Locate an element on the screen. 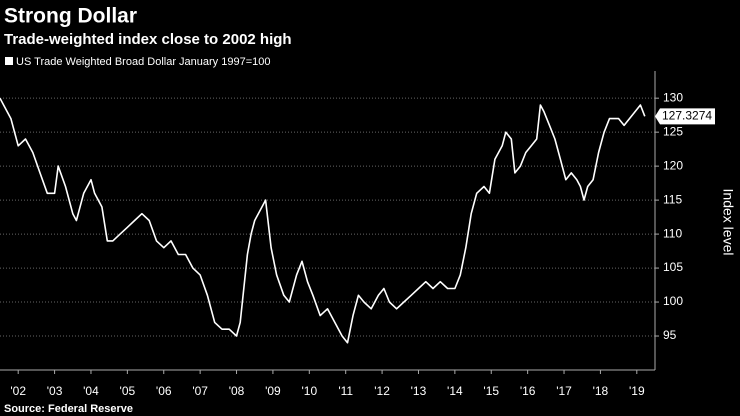 The height and width of the screenshot is (416, 740). legend-swatch is located at coordinates (9, 61).